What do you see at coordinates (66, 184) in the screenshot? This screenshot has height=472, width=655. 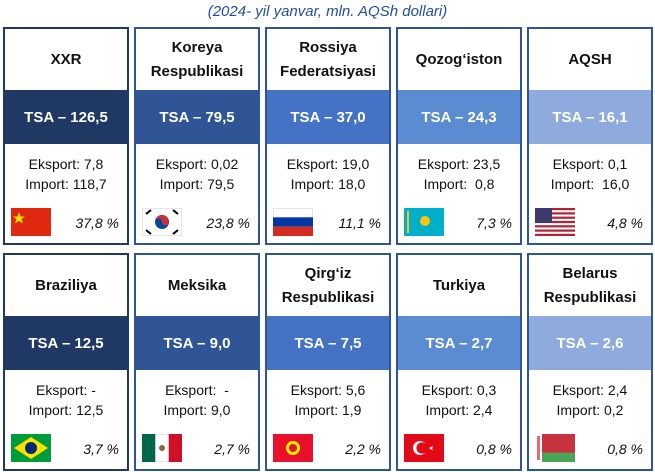 I see `import-value: Import: 118,7` at bounding box center [66, 184].